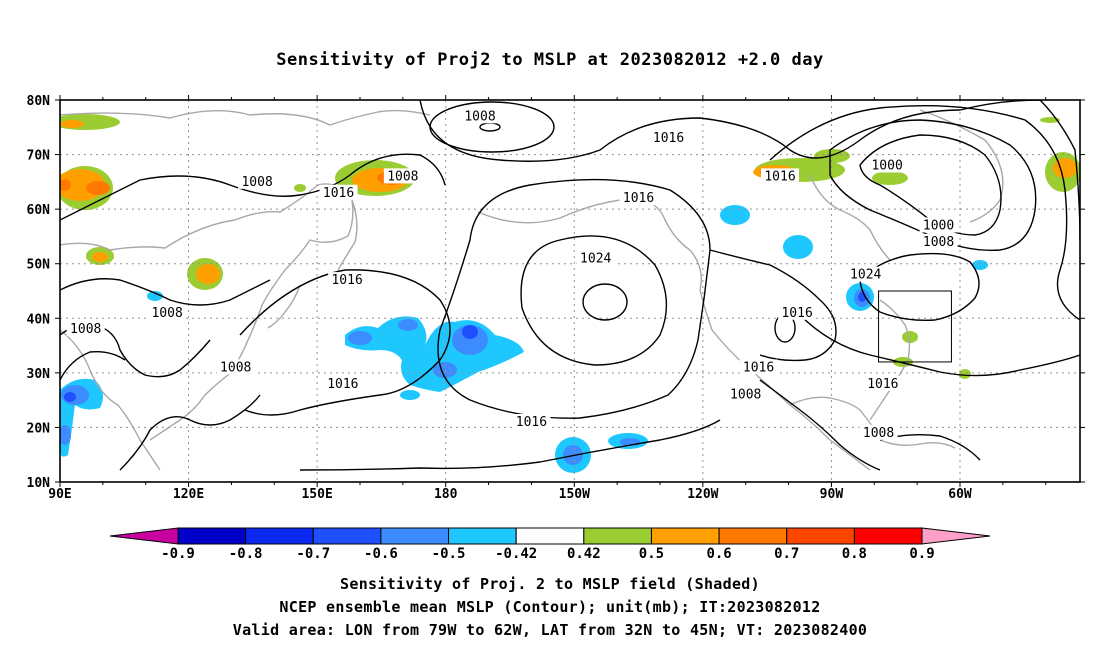  I want to click on coastline-eurasia-north, so click(245, 117).